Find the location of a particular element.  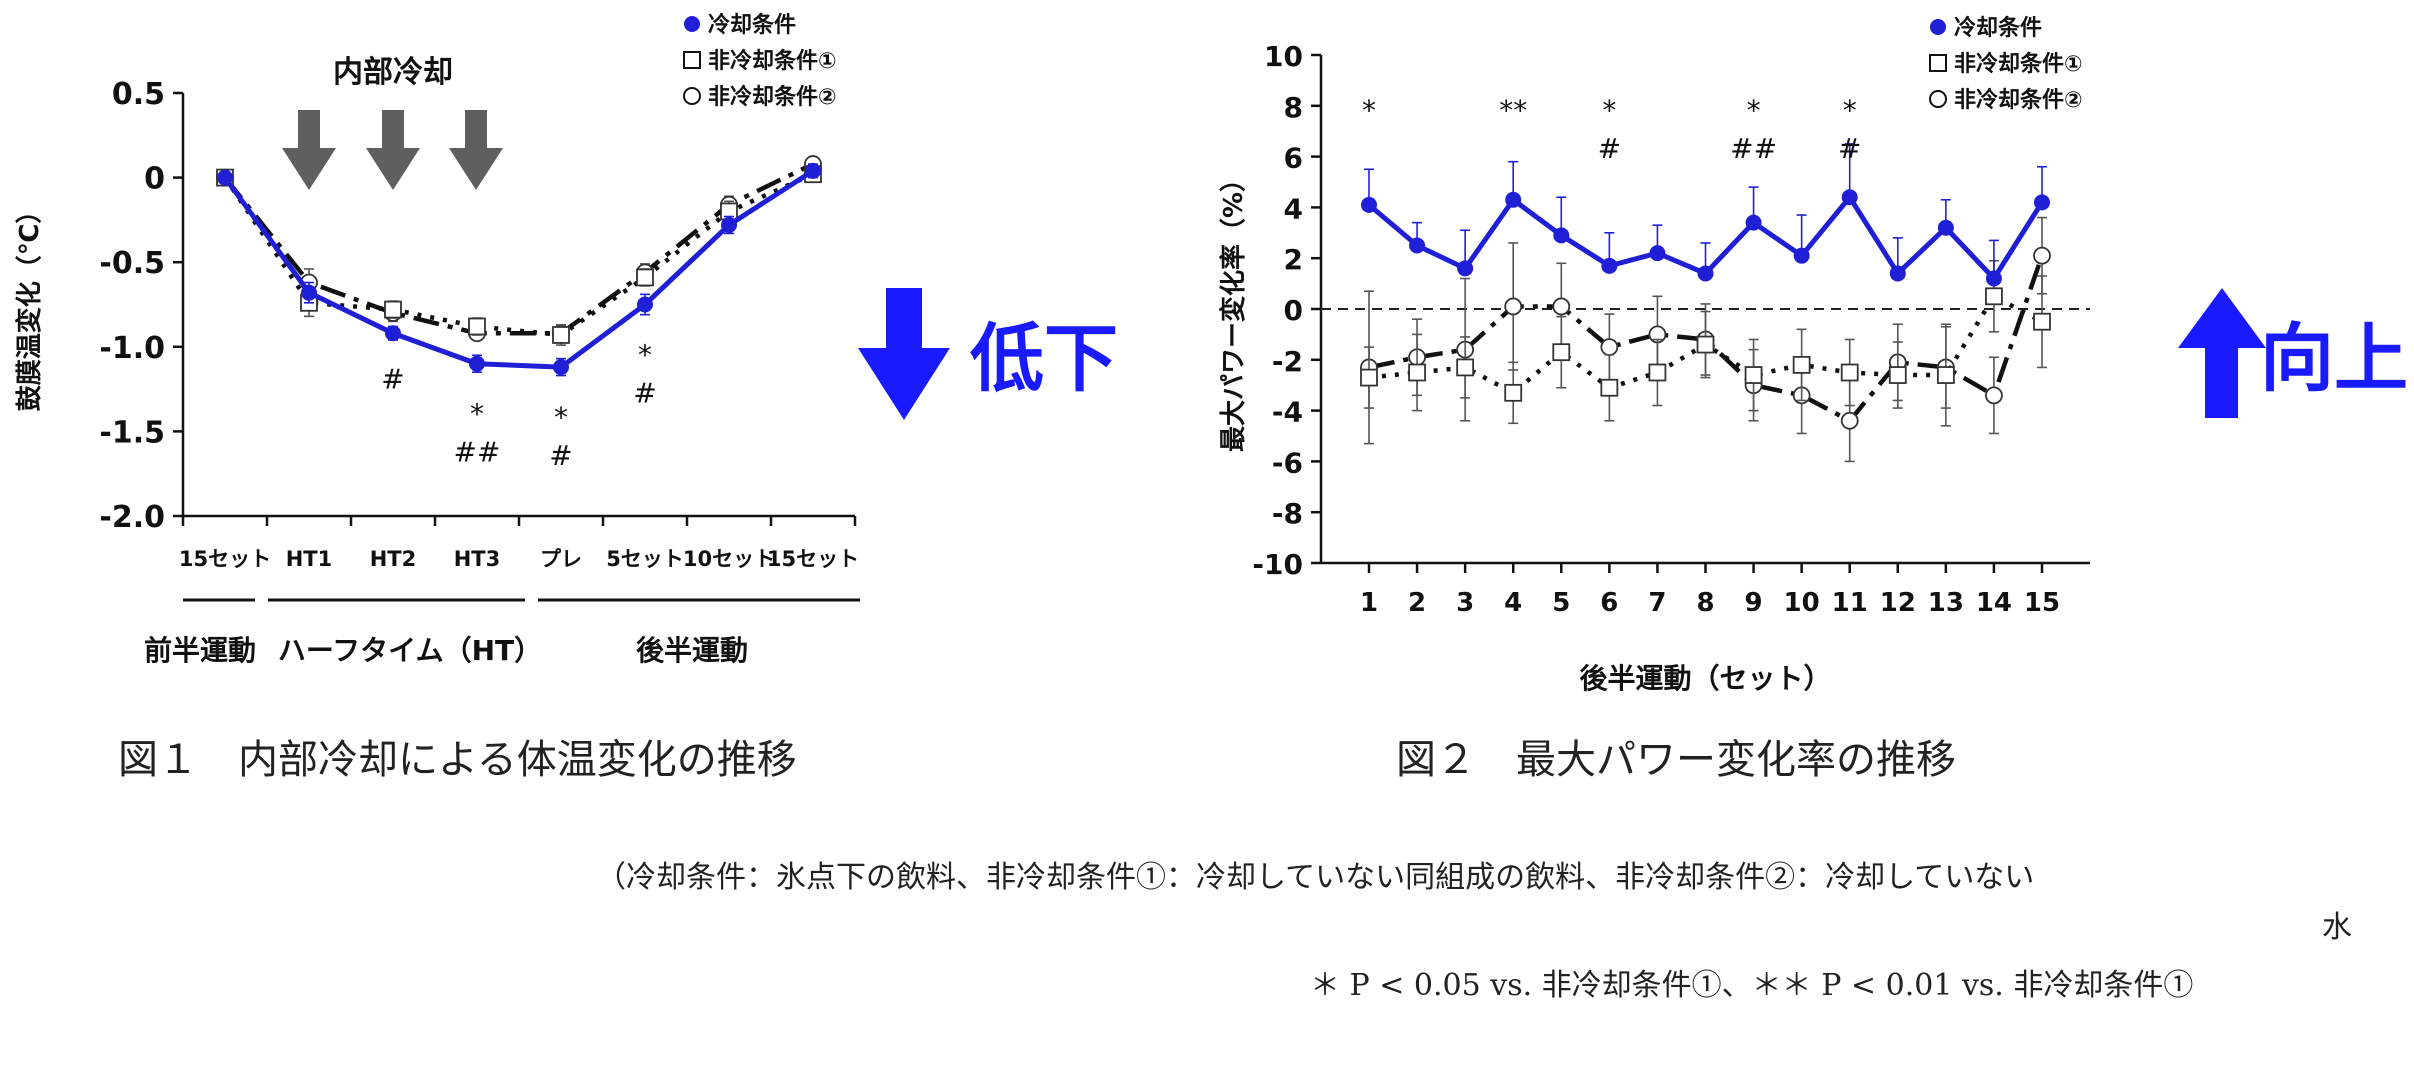

group-label-halftime: ハーフタイム（HT） is located at coordinates (410, 650).